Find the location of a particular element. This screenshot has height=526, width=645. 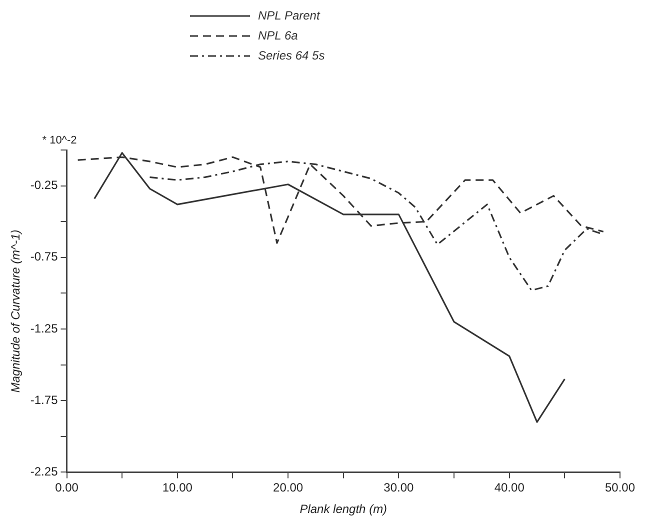

y-tick-label: -2.25 is located at coordinates (44, 471).